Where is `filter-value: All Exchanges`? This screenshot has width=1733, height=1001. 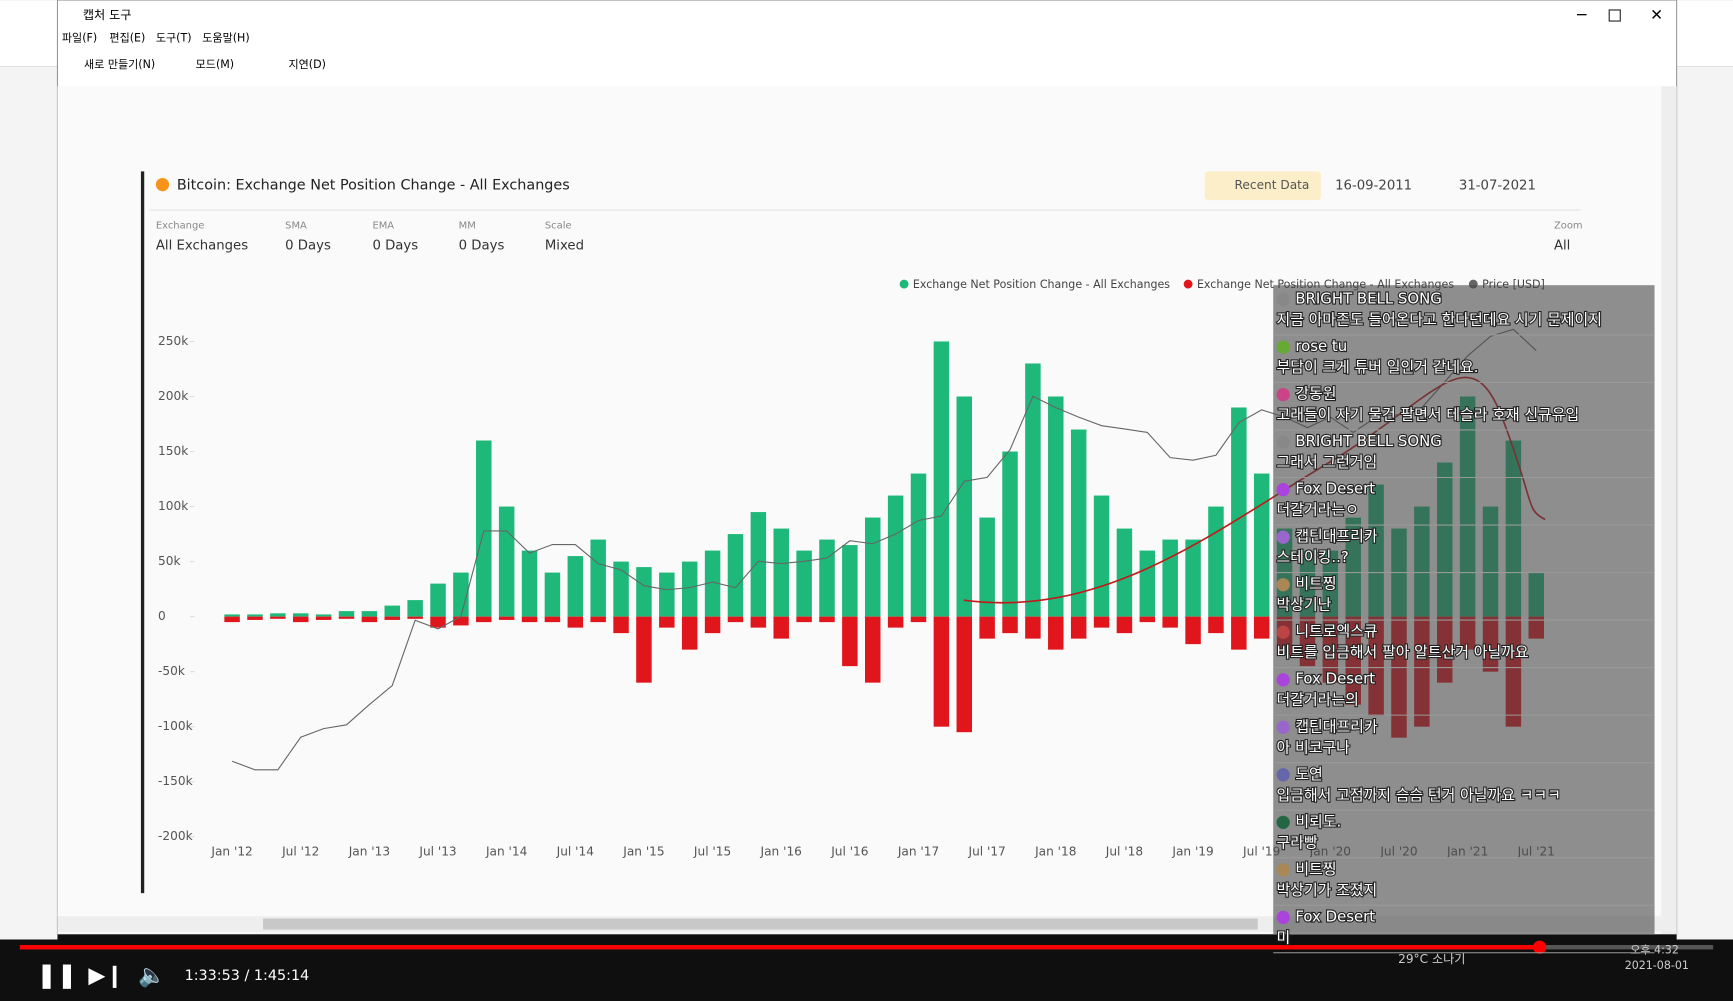 filter-value: All Exchanges is located at coordinates (202, 245).